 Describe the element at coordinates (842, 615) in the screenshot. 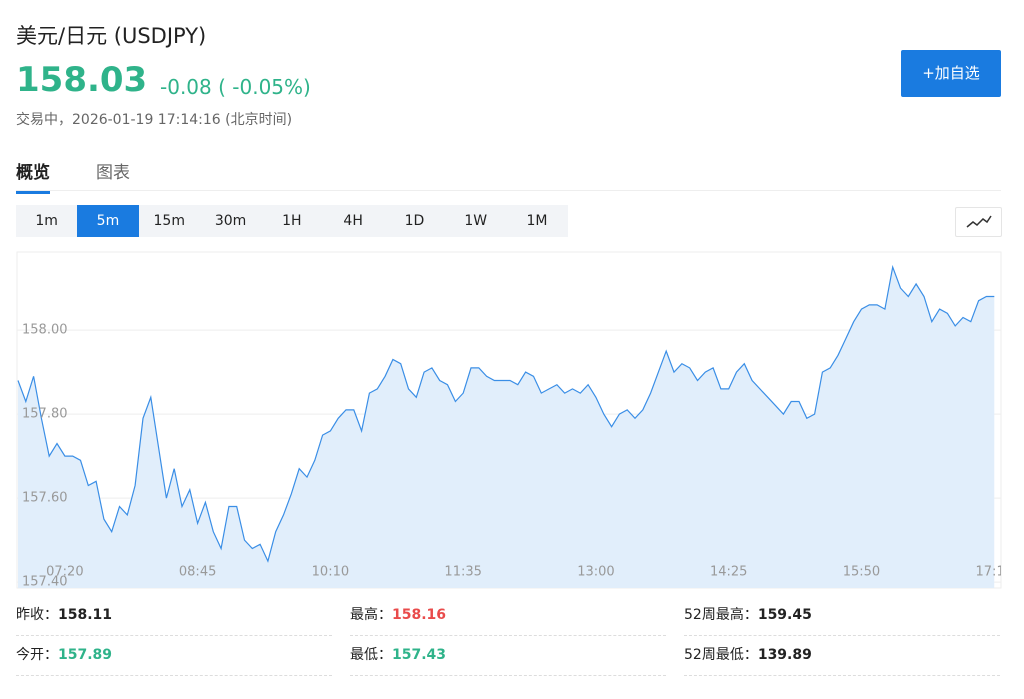

I see `stat: 52周最高：159.45` at that location.